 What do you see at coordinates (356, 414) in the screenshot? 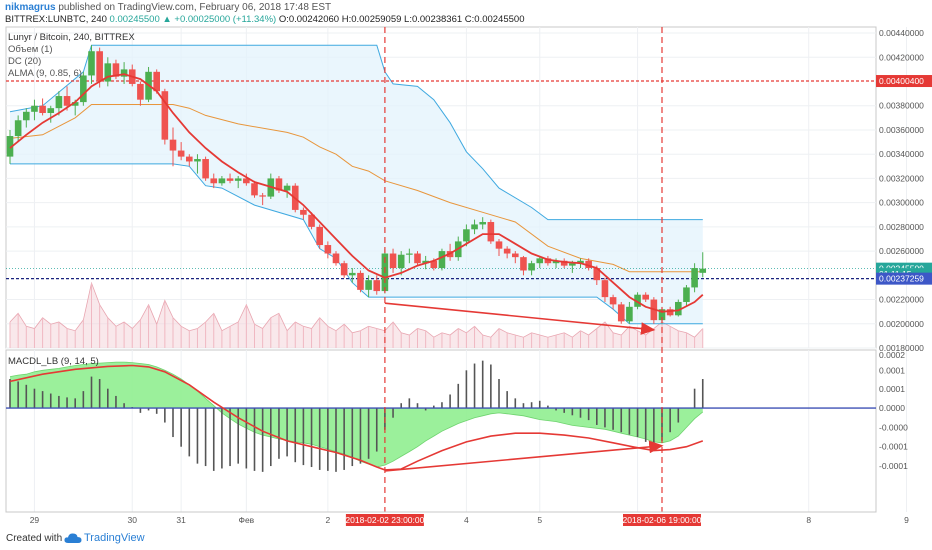
I see `macd-histogram` at bounding box center [356, 414].